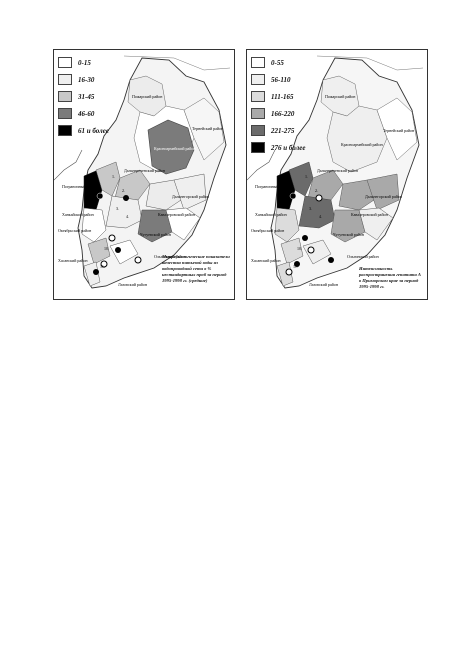 The height and width of the screenshot is (650, 459). I want to click on map-legend: 0-15 16-30 31-45 46-60 61 и более, so click(83, 96).